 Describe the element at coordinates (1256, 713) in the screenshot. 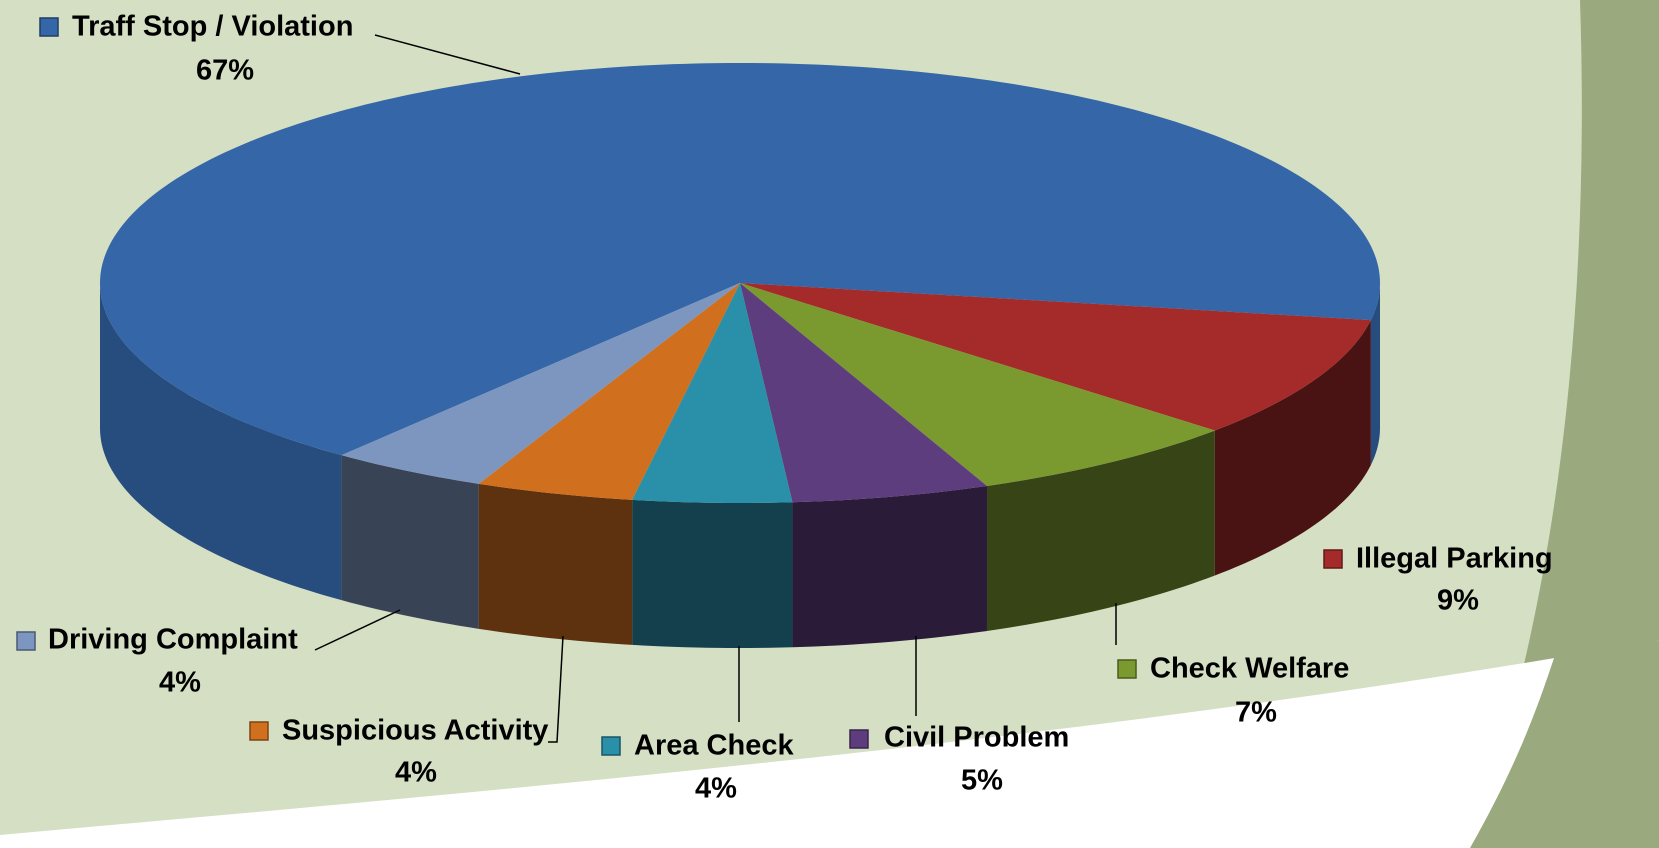

I see `slice-percent: 7%` at that location.